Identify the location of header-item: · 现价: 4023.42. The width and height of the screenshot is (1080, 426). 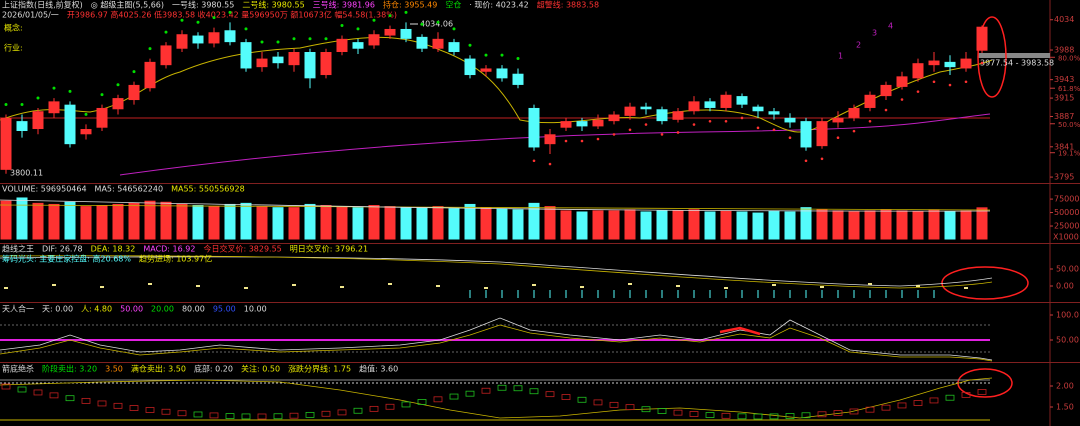
(498, 5).